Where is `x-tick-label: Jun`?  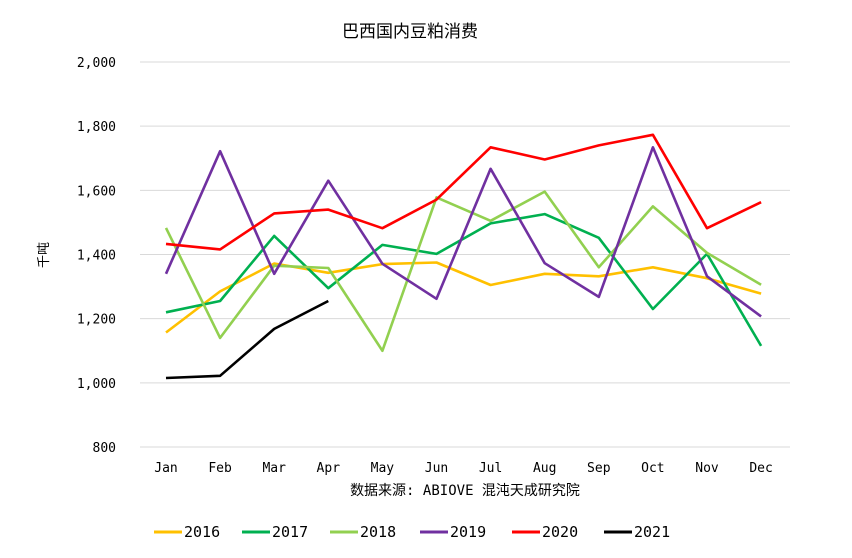
x-tick-label: Jun is located at coordinates (436, 468).